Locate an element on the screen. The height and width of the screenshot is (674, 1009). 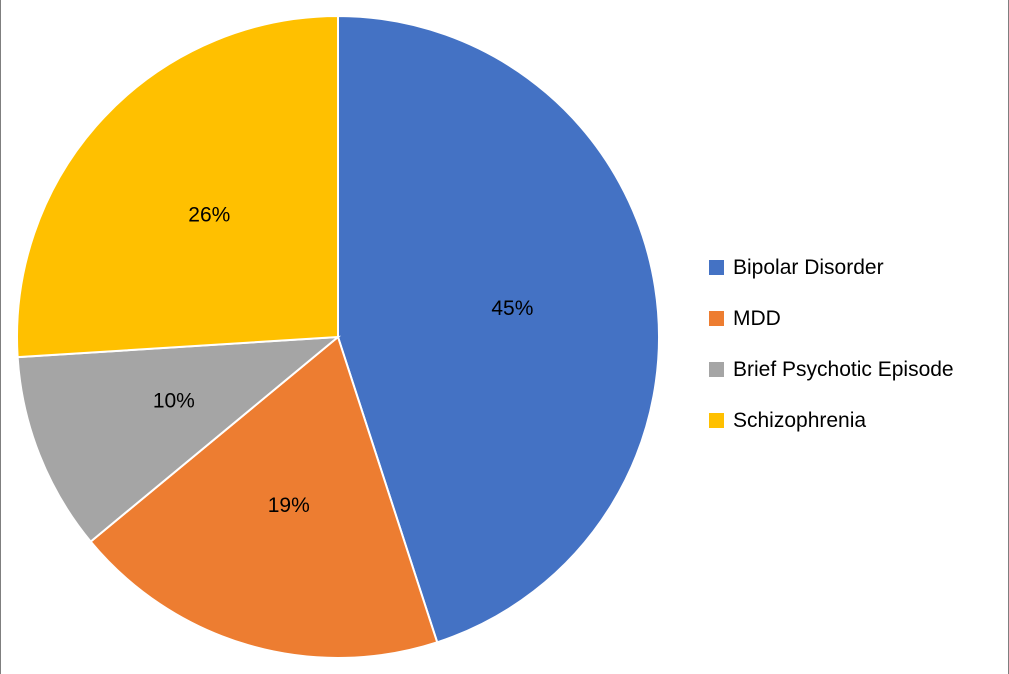
data-label-schizophrenia: 26% is located at coordinates (209, 215).